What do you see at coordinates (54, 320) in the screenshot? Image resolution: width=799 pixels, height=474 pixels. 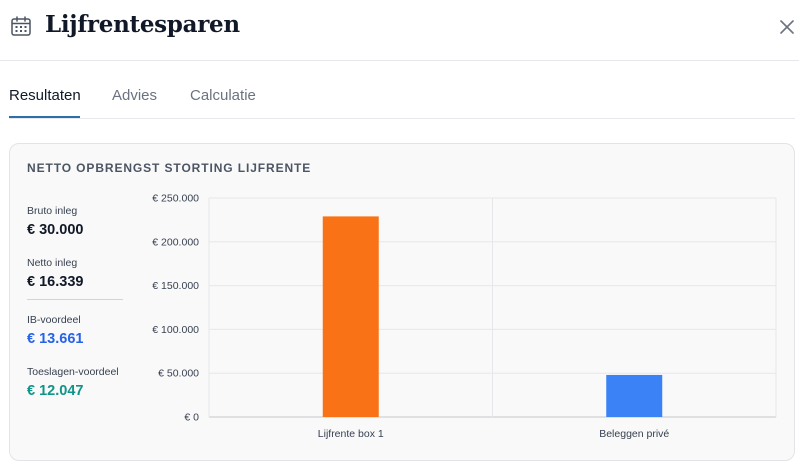 I see `stat-label-ib-voordeel: IB-voordeel` at bounding box center [54, 320].